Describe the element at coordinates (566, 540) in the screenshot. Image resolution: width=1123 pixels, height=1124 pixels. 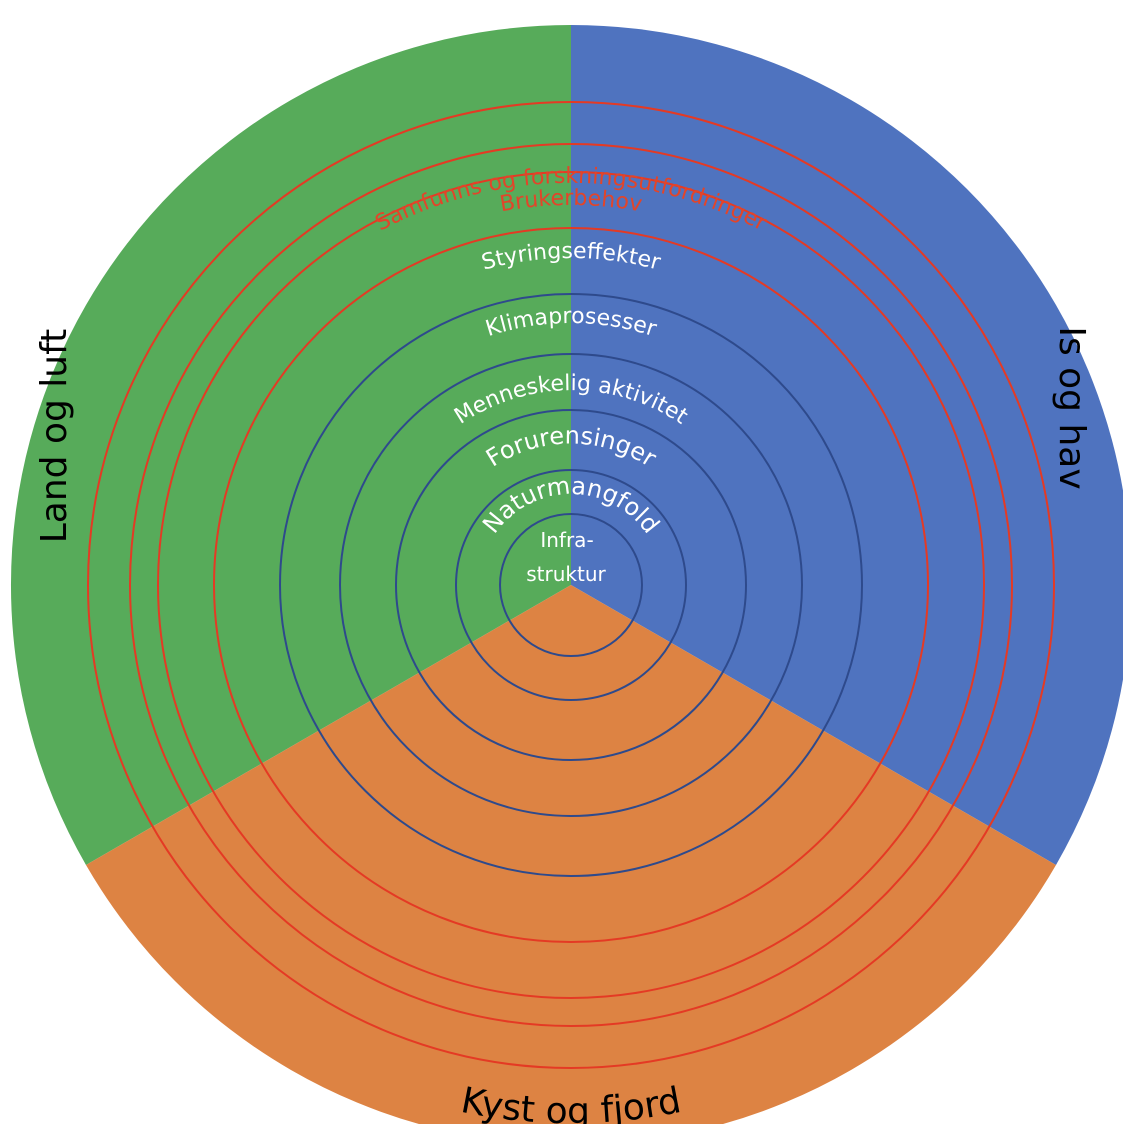
I see `center-label-line1: Infra-` at that location.